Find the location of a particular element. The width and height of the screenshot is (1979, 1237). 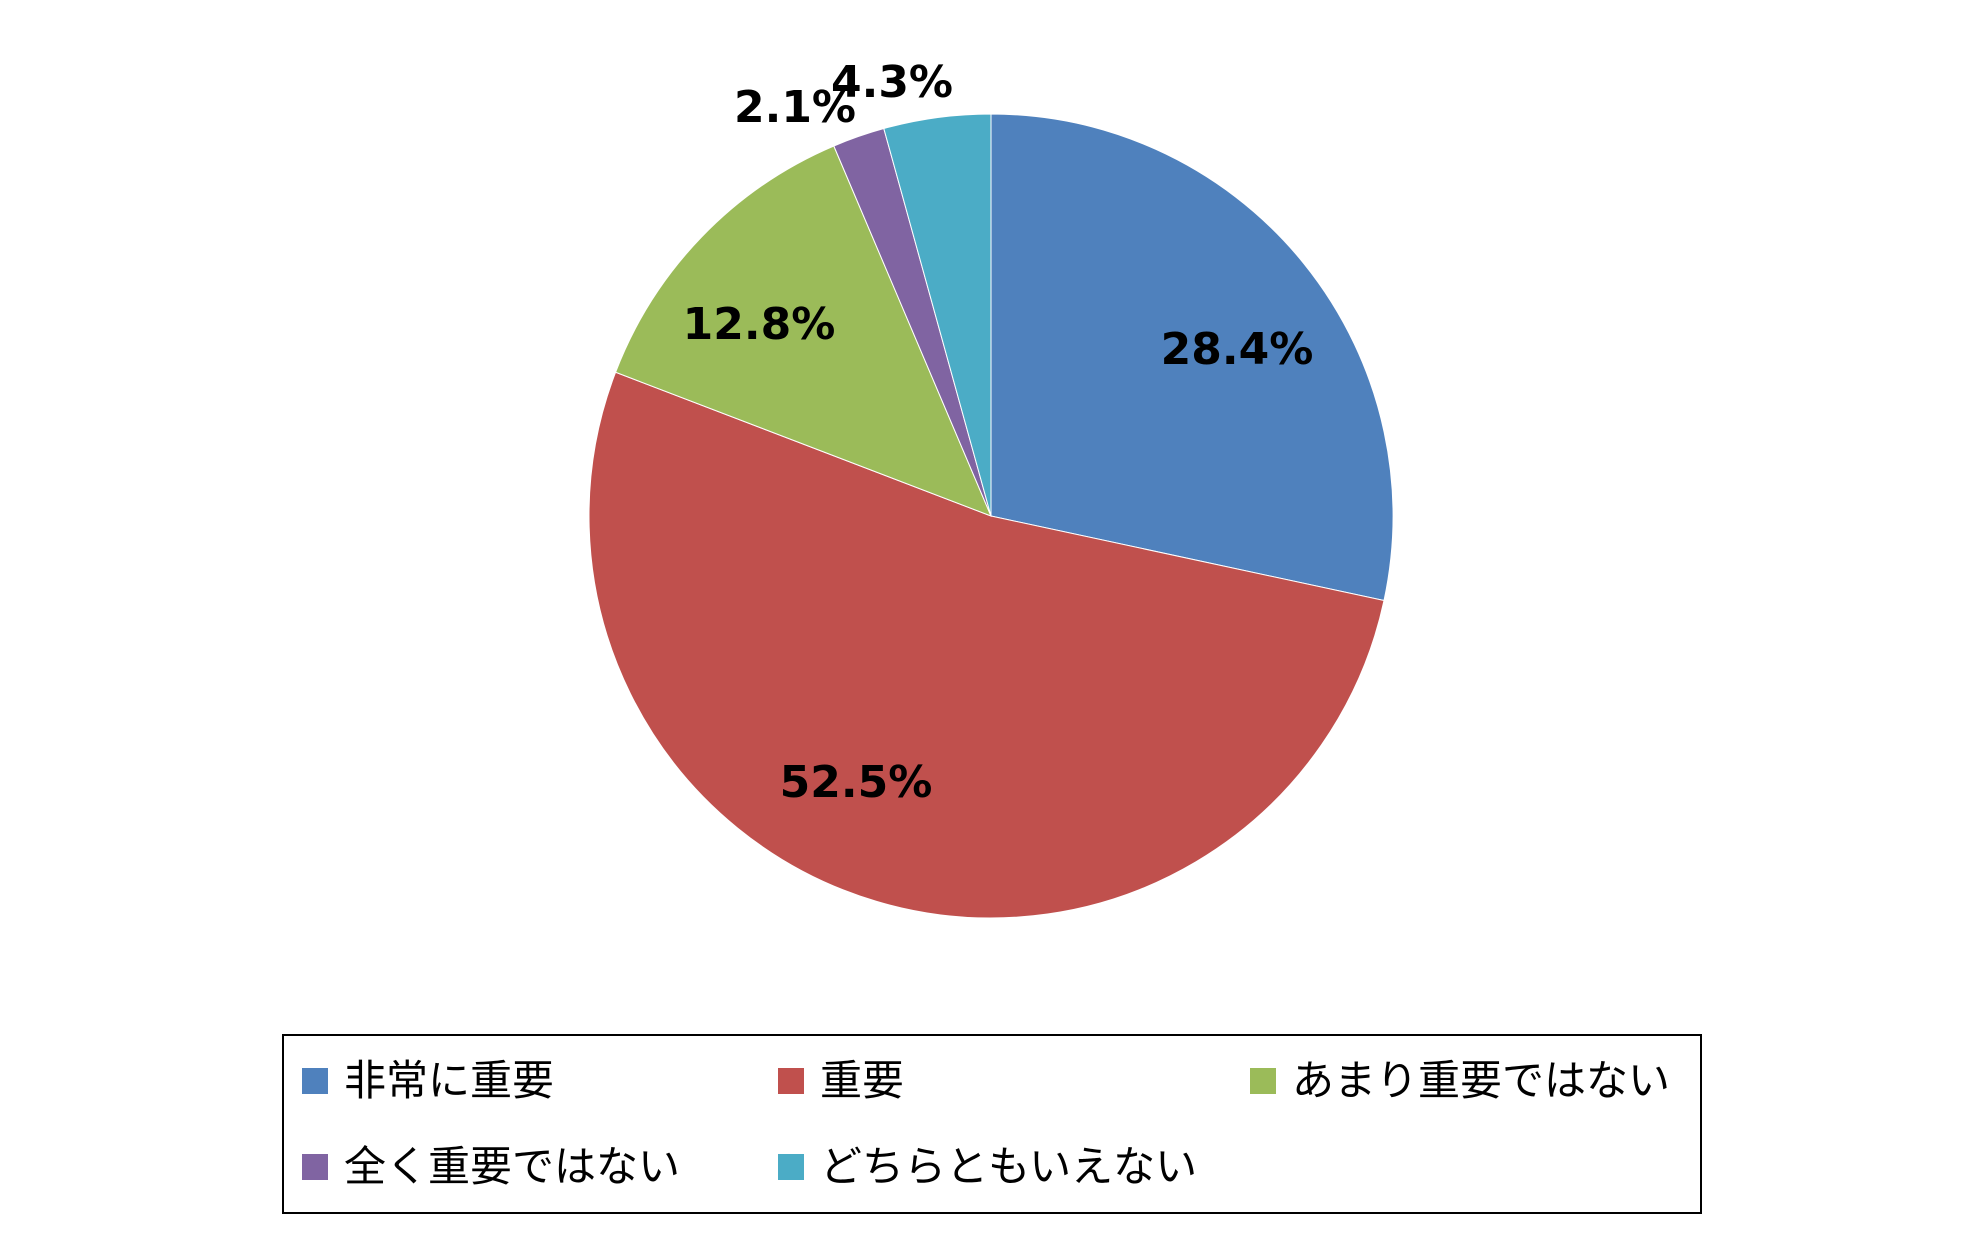

pie-slice-not-very-important is located at coordinates (803, 331).